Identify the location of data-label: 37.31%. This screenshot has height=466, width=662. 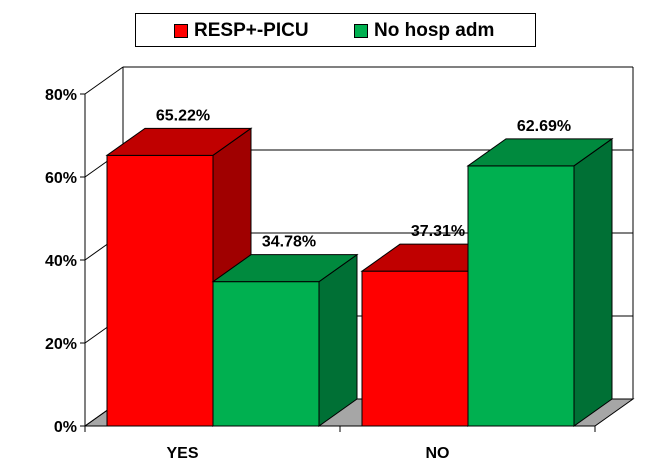
(438, 231).